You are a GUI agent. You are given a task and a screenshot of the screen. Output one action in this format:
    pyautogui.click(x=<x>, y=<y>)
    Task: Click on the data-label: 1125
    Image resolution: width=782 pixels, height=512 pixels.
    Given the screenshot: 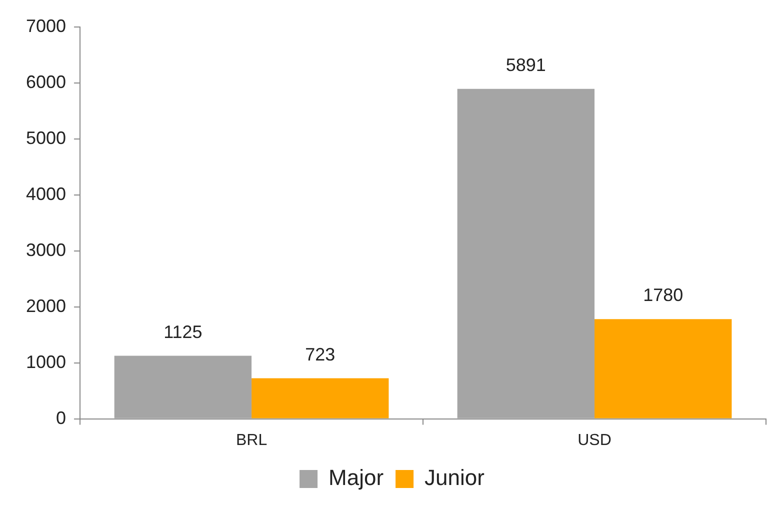 What is the action you would take?
    pyautogui.click(x=183, y=332)
    